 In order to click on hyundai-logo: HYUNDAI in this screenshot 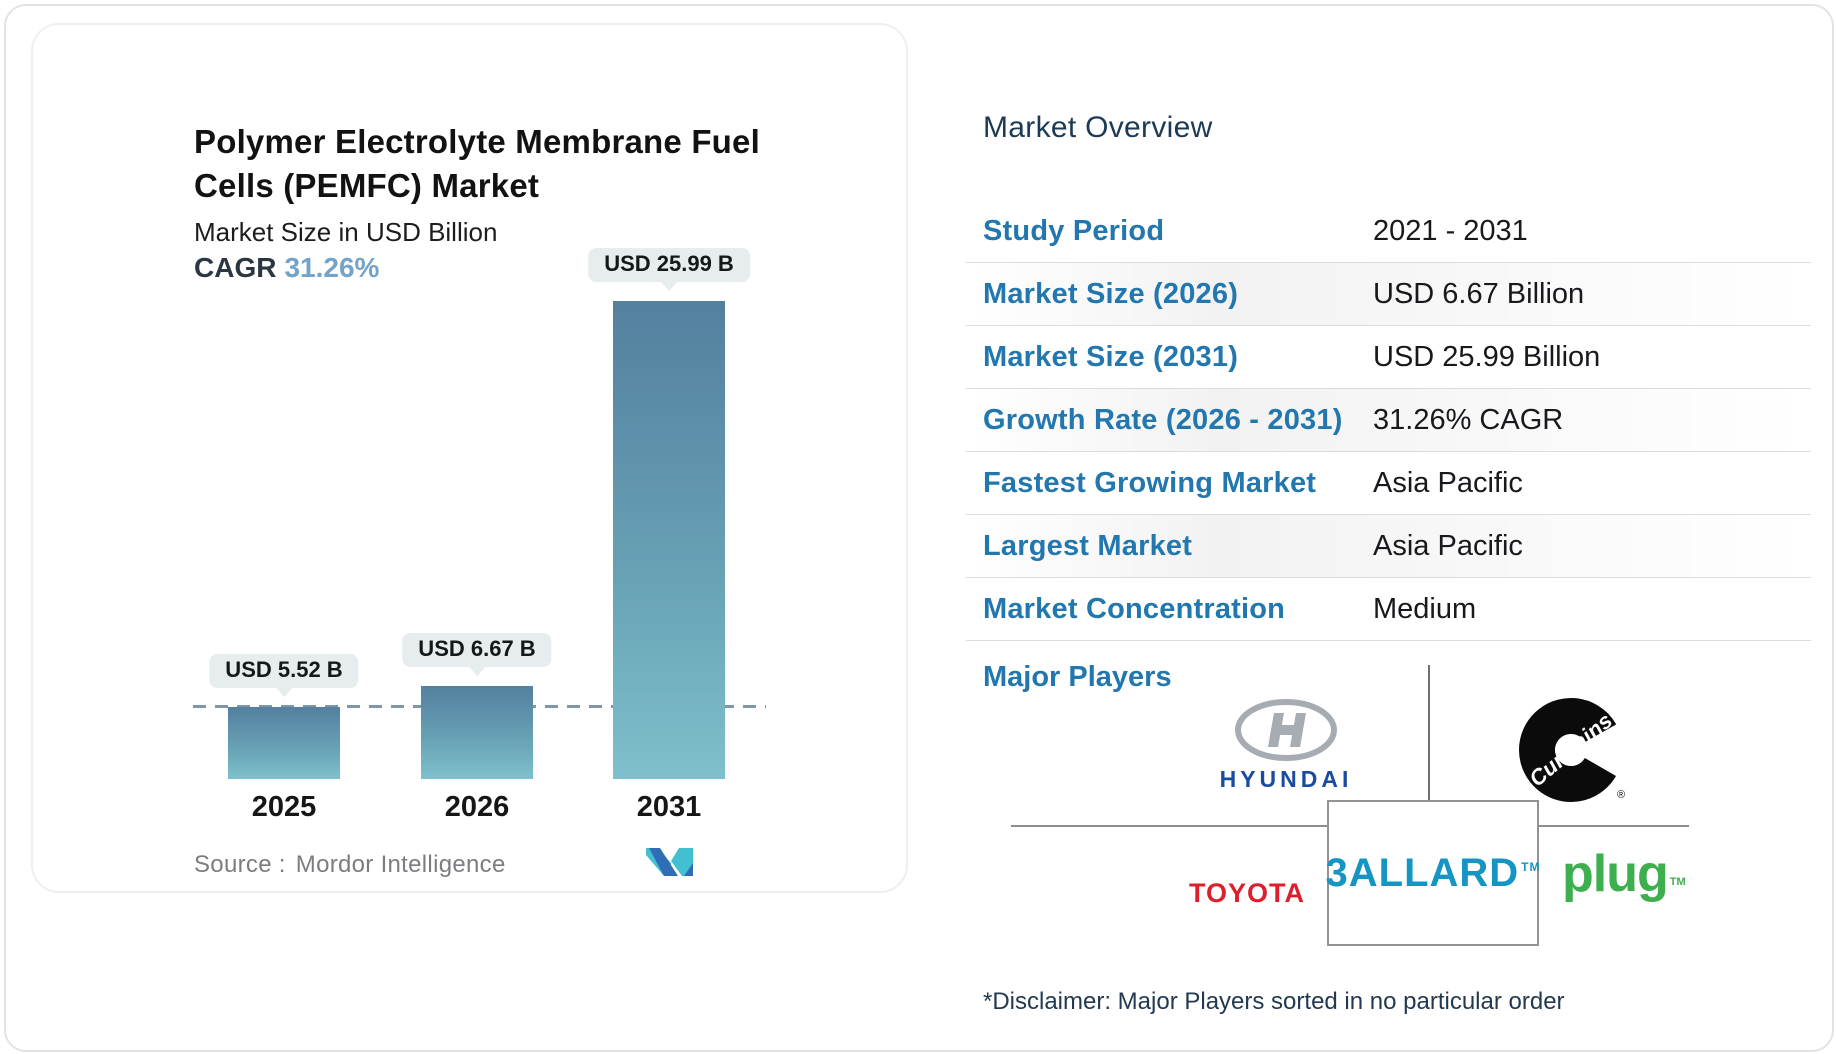, I will do `click(1286, 745)`.